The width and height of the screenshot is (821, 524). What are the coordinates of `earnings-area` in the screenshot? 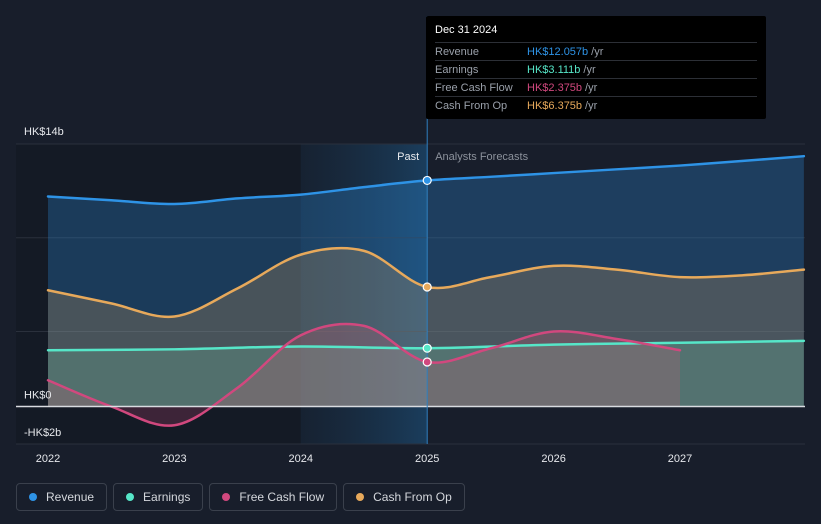 It's located at (426, 373).